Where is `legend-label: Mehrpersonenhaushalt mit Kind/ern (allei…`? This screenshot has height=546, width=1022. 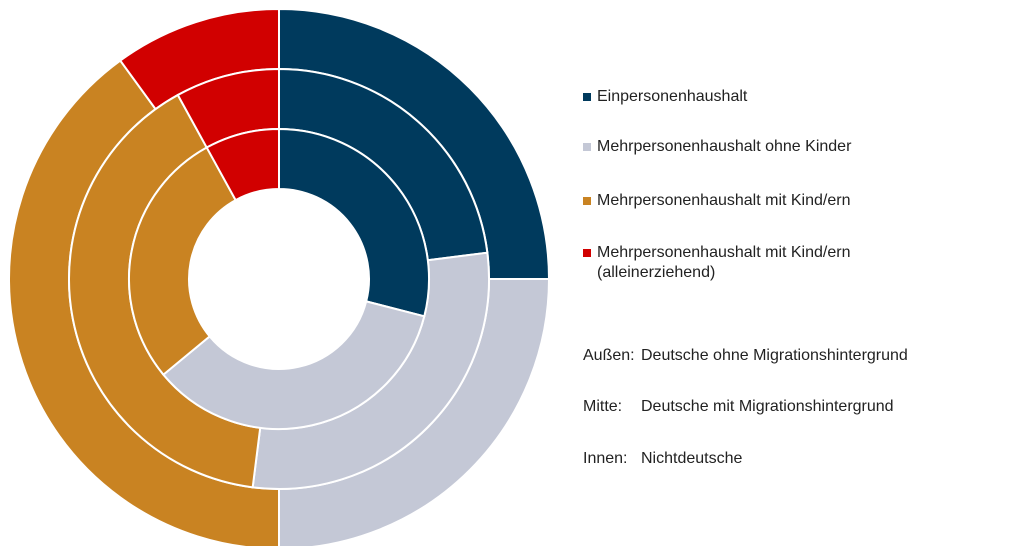
legend-label: Mehrpersonenhaushalt mit Kind/ern (allei… is located at coordinates (724, 262).